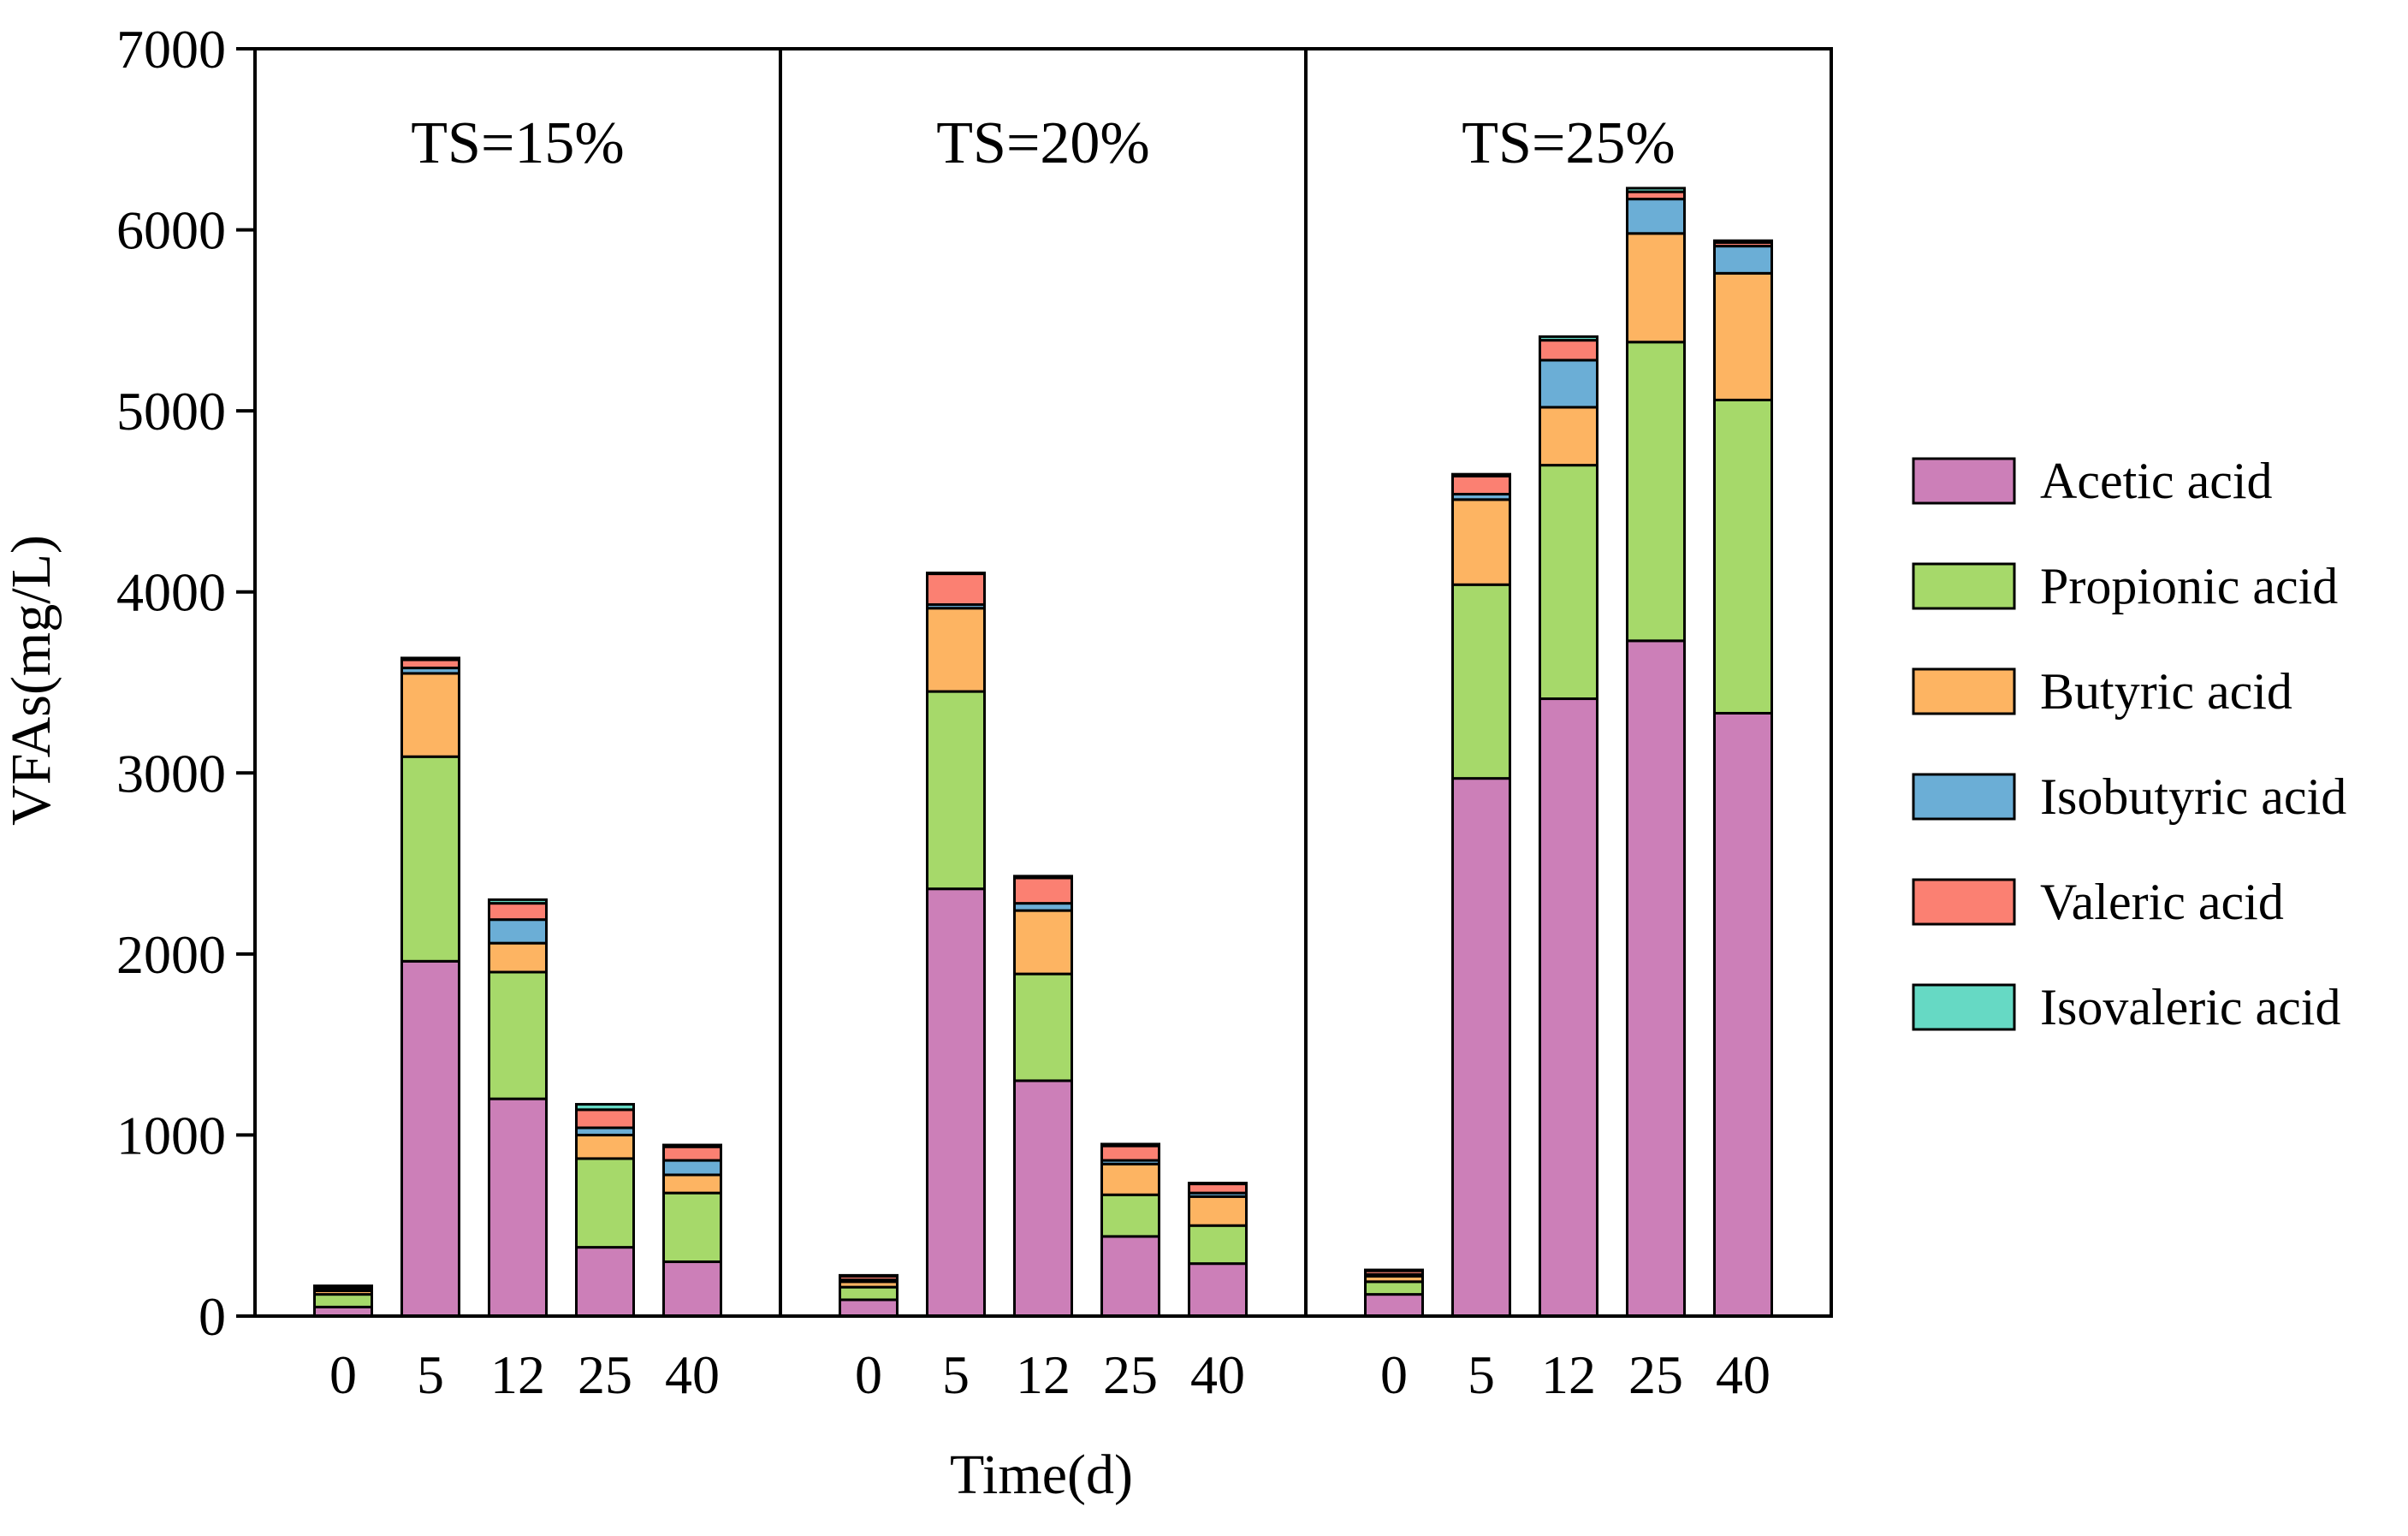  What do you see at coordinates (2102, 691) in the screenshot?
I see `legend-item: Butyric acid` at bounding box center [2102, 691].